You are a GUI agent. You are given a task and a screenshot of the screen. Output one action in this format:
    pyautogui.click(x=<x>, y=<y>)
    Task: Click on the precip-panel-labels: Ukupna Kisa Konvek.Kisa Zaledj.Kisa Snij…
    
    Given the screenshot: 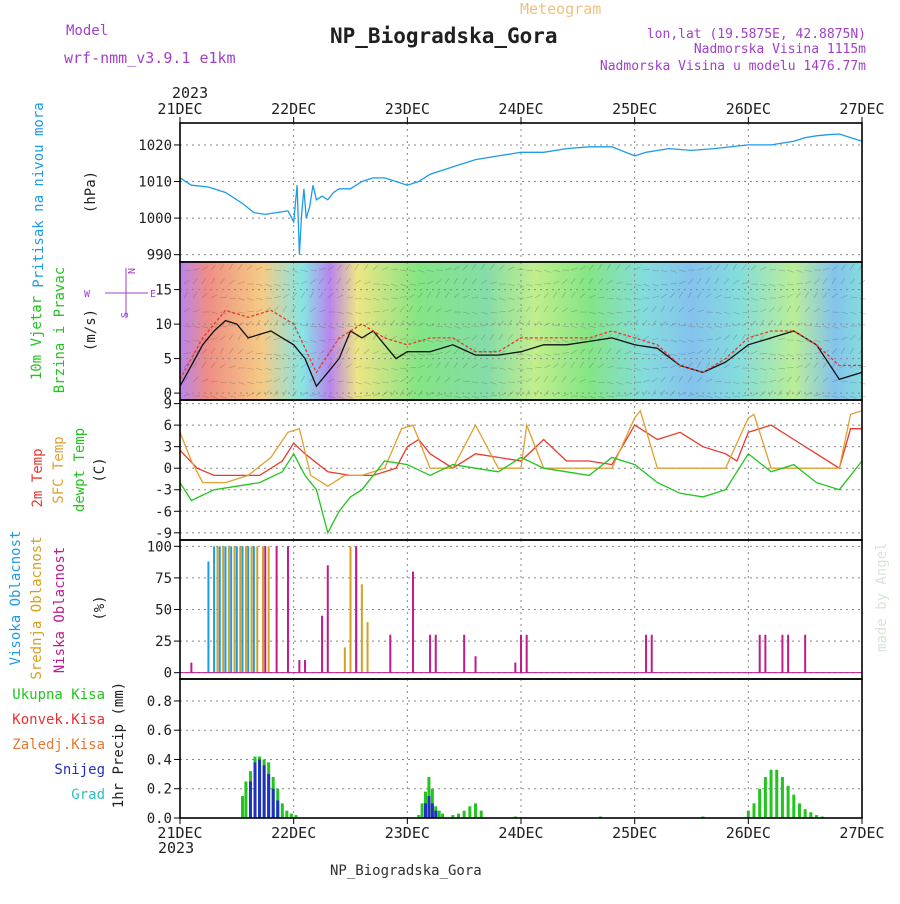 What is the action you would take?
    pyautogui.click(x=69, y=745)
    